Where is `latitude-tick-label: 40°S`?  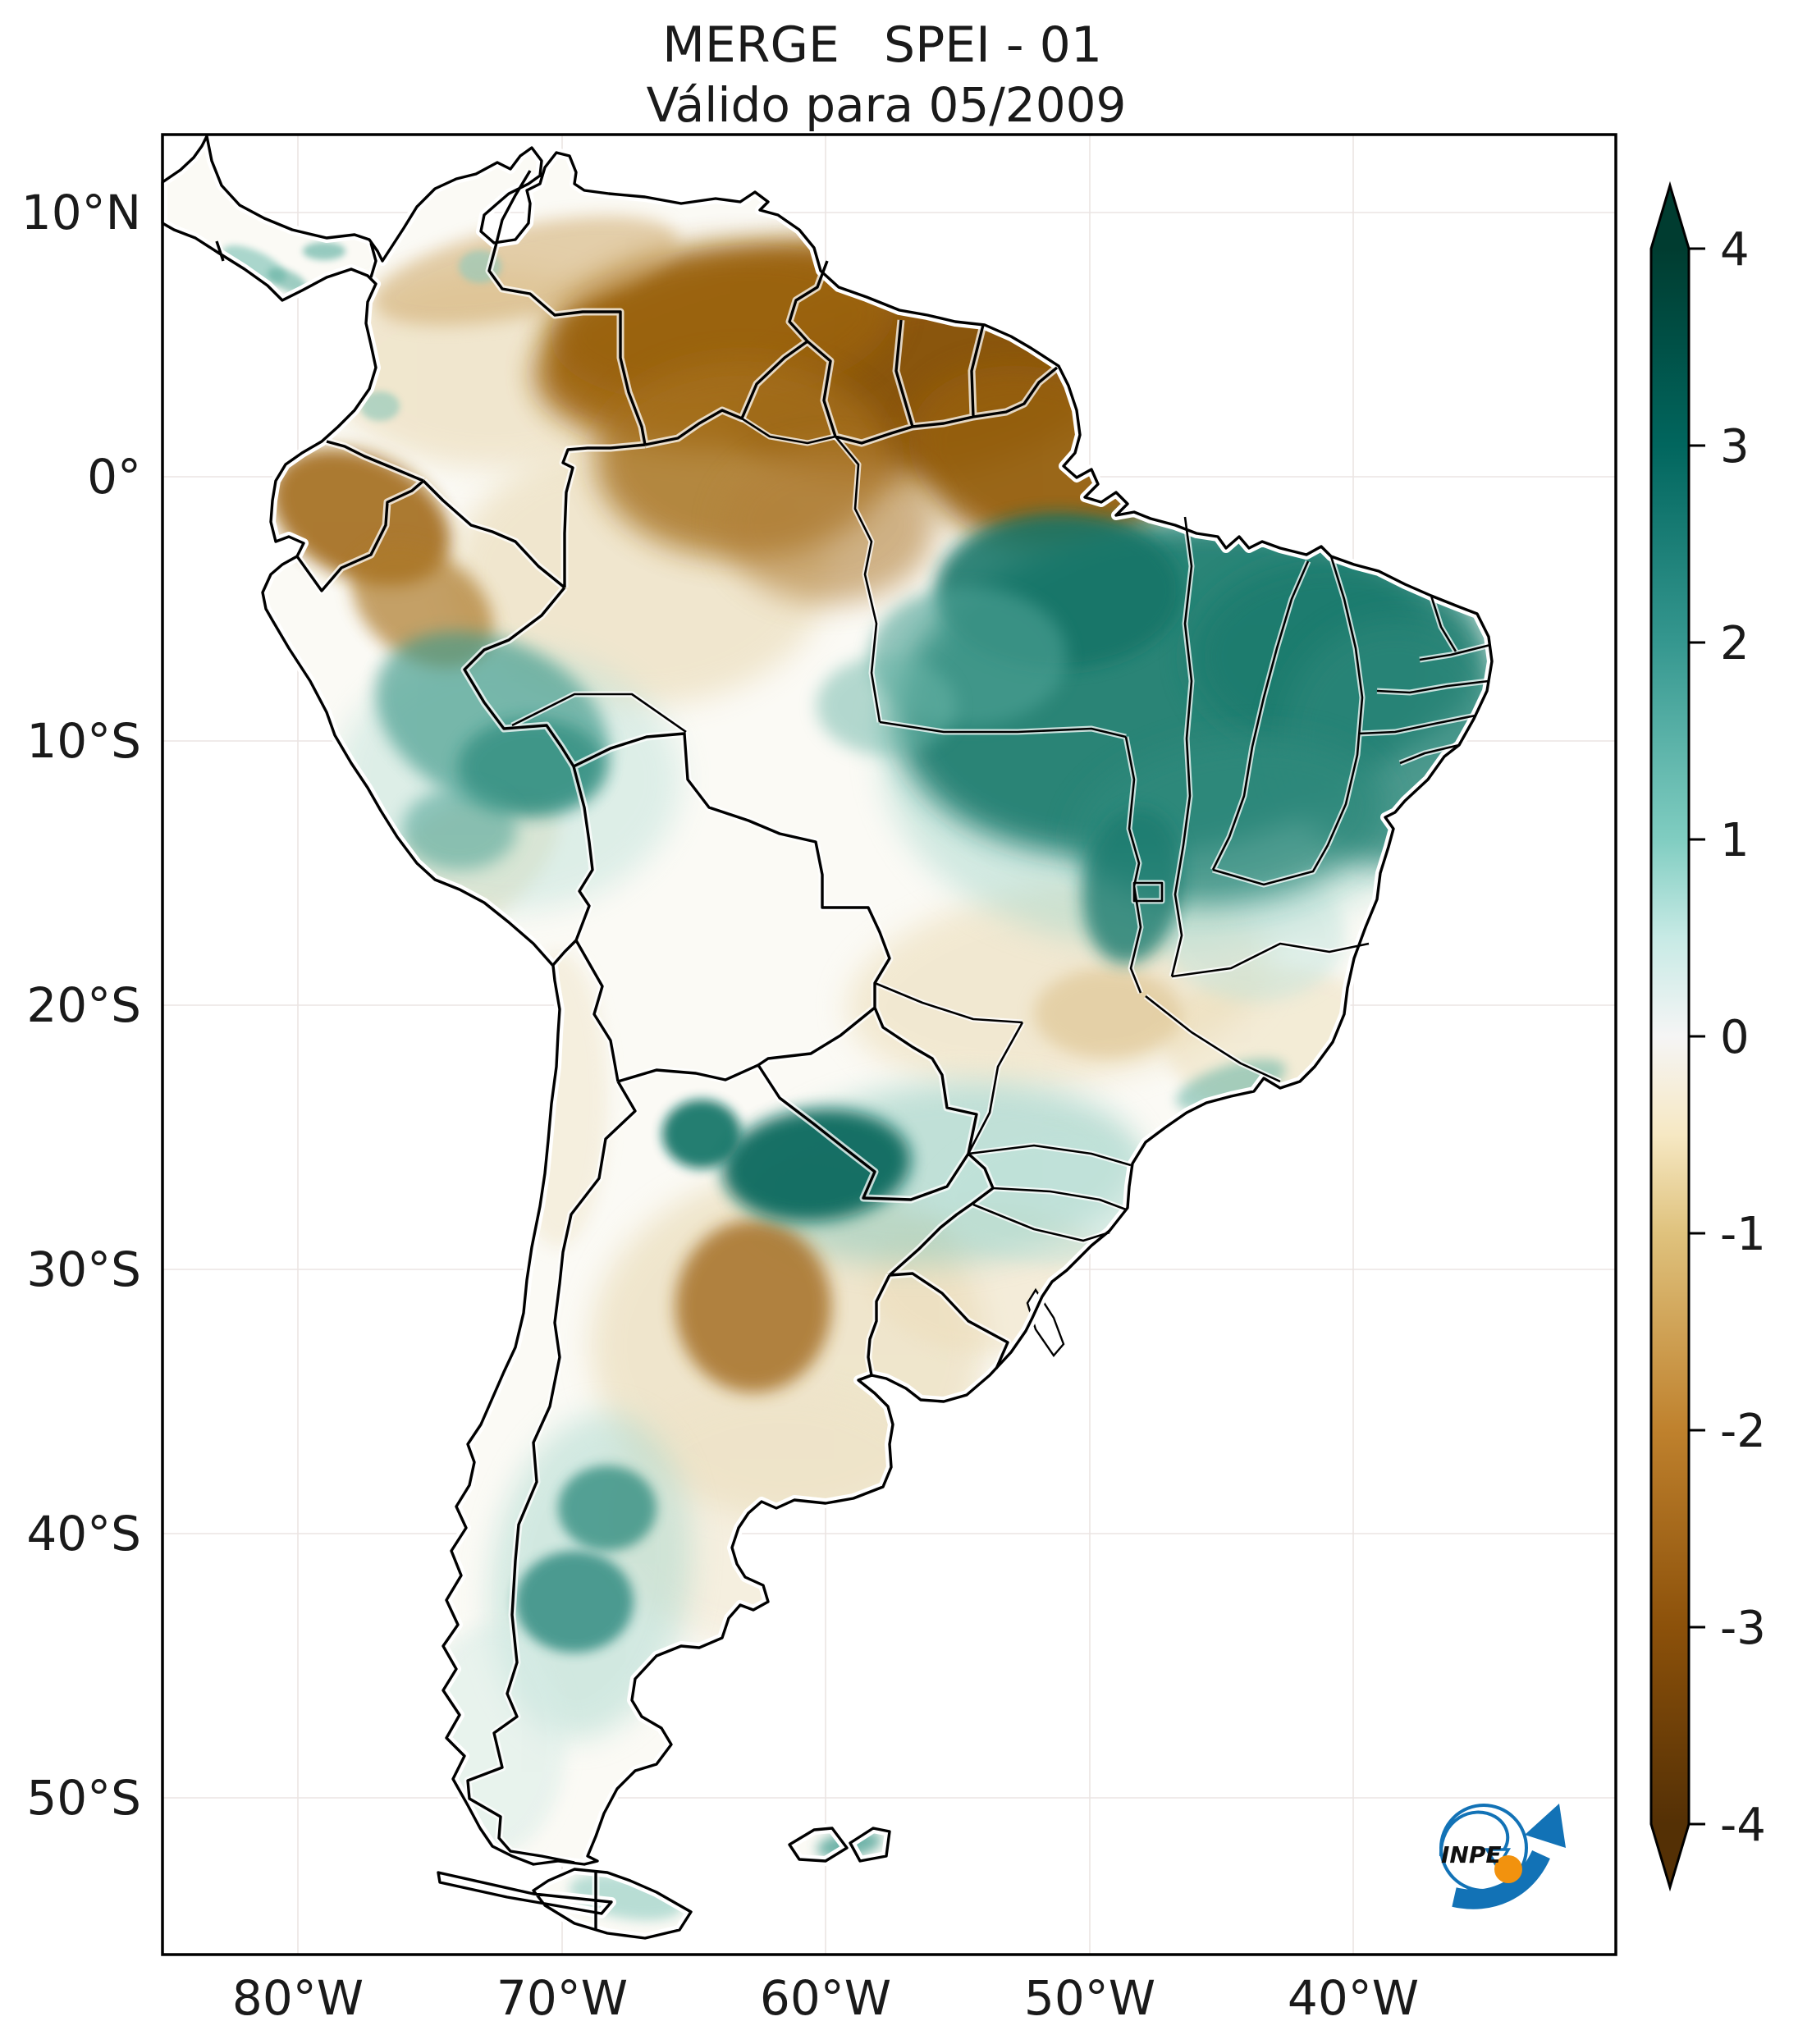 latitude-tick-label: 40°S is located at coordinates (83, 1534).